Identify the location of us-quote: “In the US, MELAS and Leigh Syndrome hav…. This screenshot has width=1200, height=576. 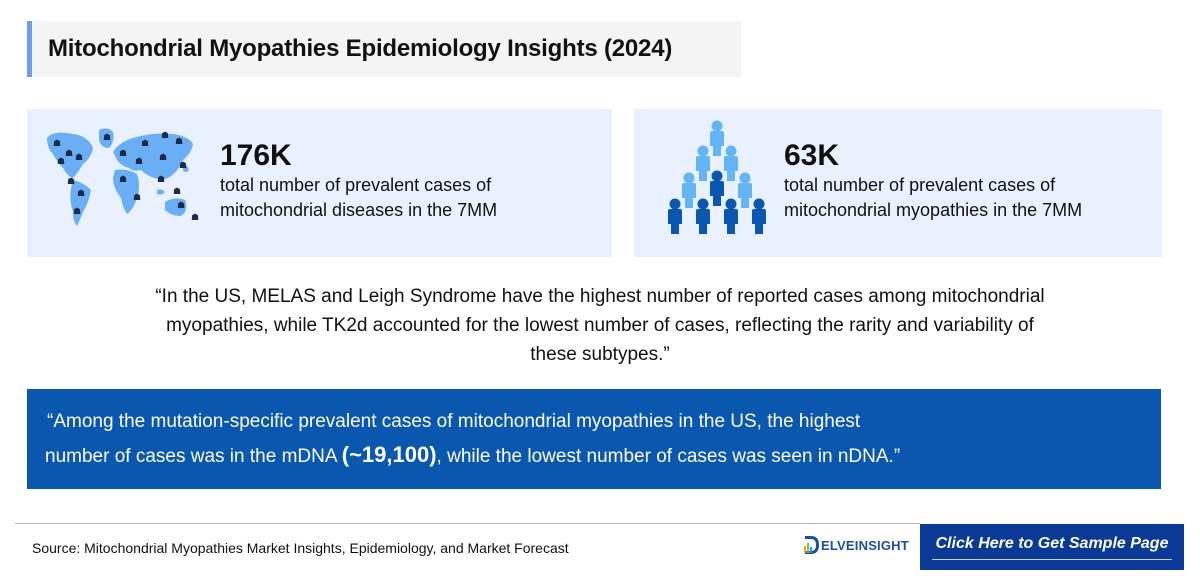
(600, 325).